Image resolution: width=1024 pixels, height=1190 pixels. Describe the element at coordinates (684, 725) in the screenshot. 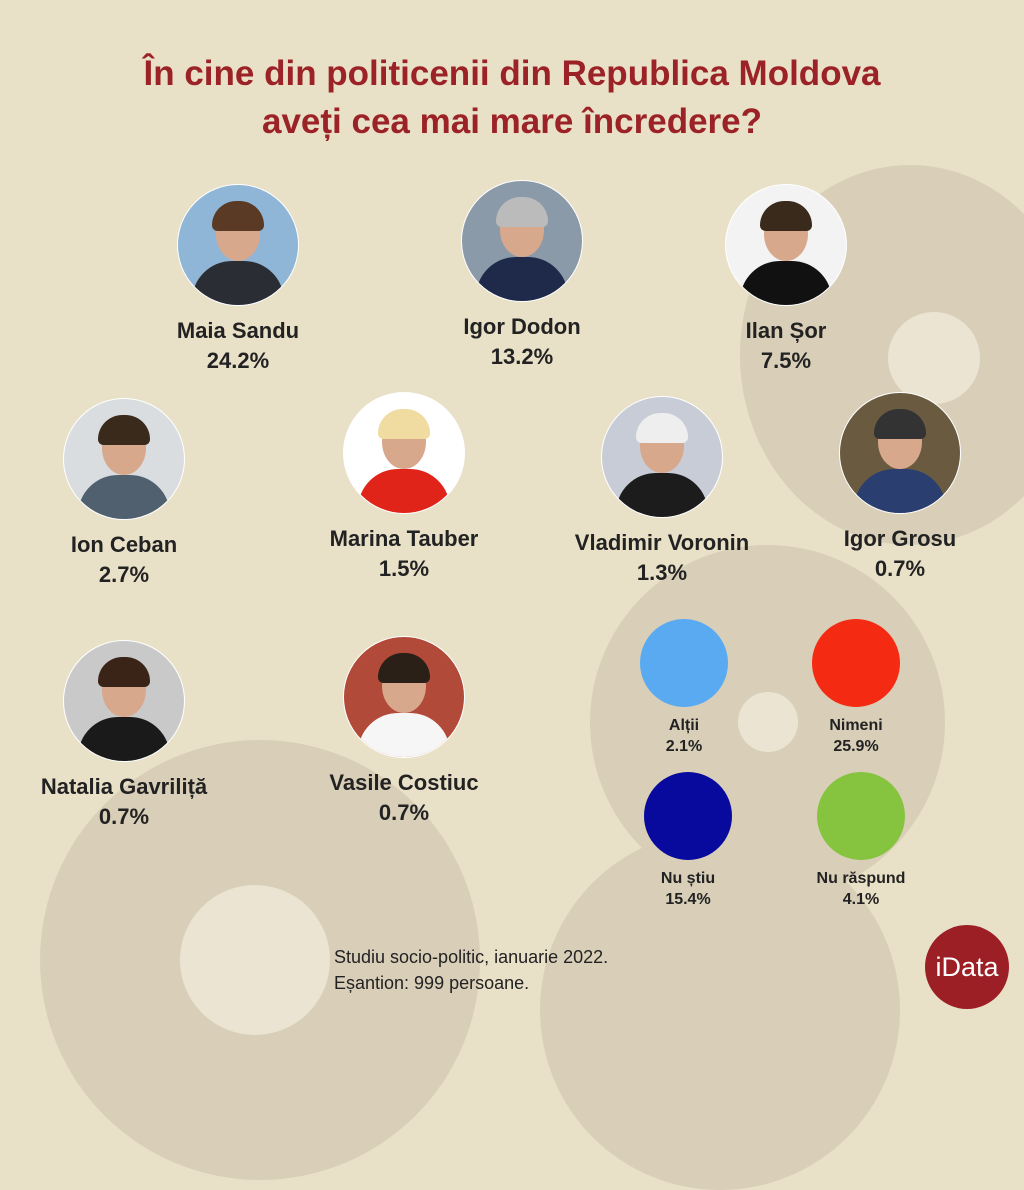

I see `answer-label: Alții` at that location.